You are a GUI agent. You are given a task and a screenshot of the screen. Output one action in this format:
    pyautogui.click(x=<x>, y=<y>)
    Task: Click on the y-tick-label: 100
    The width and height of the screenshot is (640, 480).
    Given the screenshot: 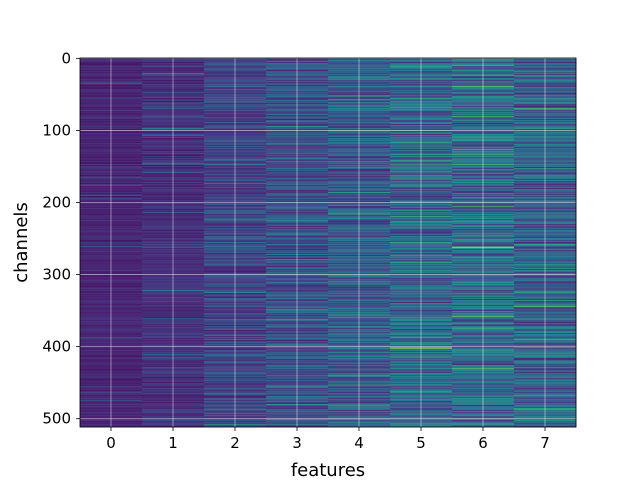 What is the action you would take?
    pyautogui.click(x=56, y=130)
    